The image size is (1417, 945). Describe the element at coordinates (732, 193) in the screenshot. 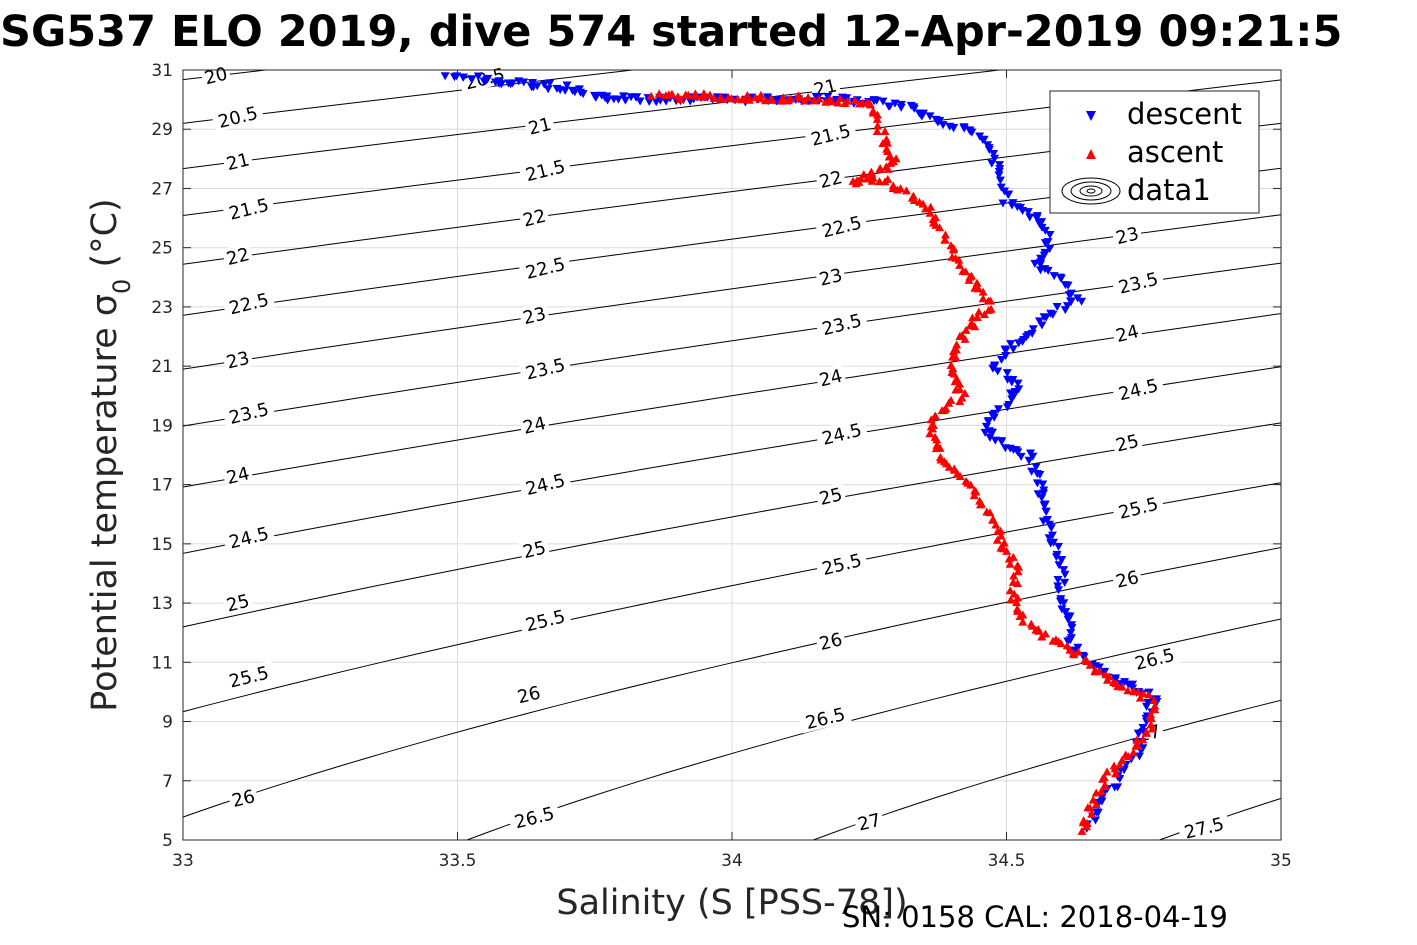

I see `sigma-contour-line` at that location.